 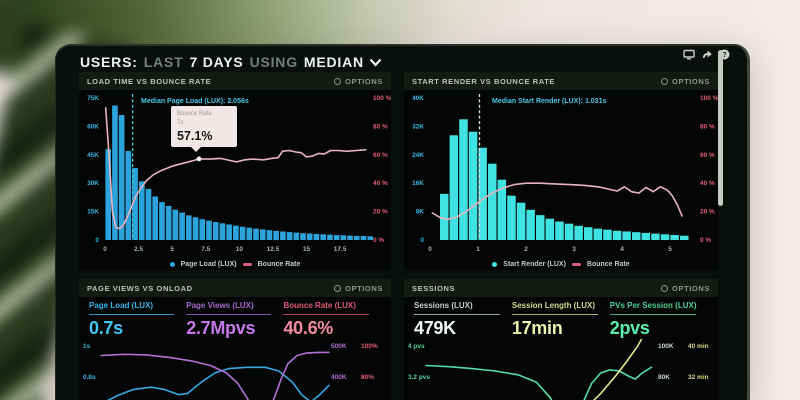 I want to click on metric-dropdown: MEDIAN, so click(x=343, y=62).